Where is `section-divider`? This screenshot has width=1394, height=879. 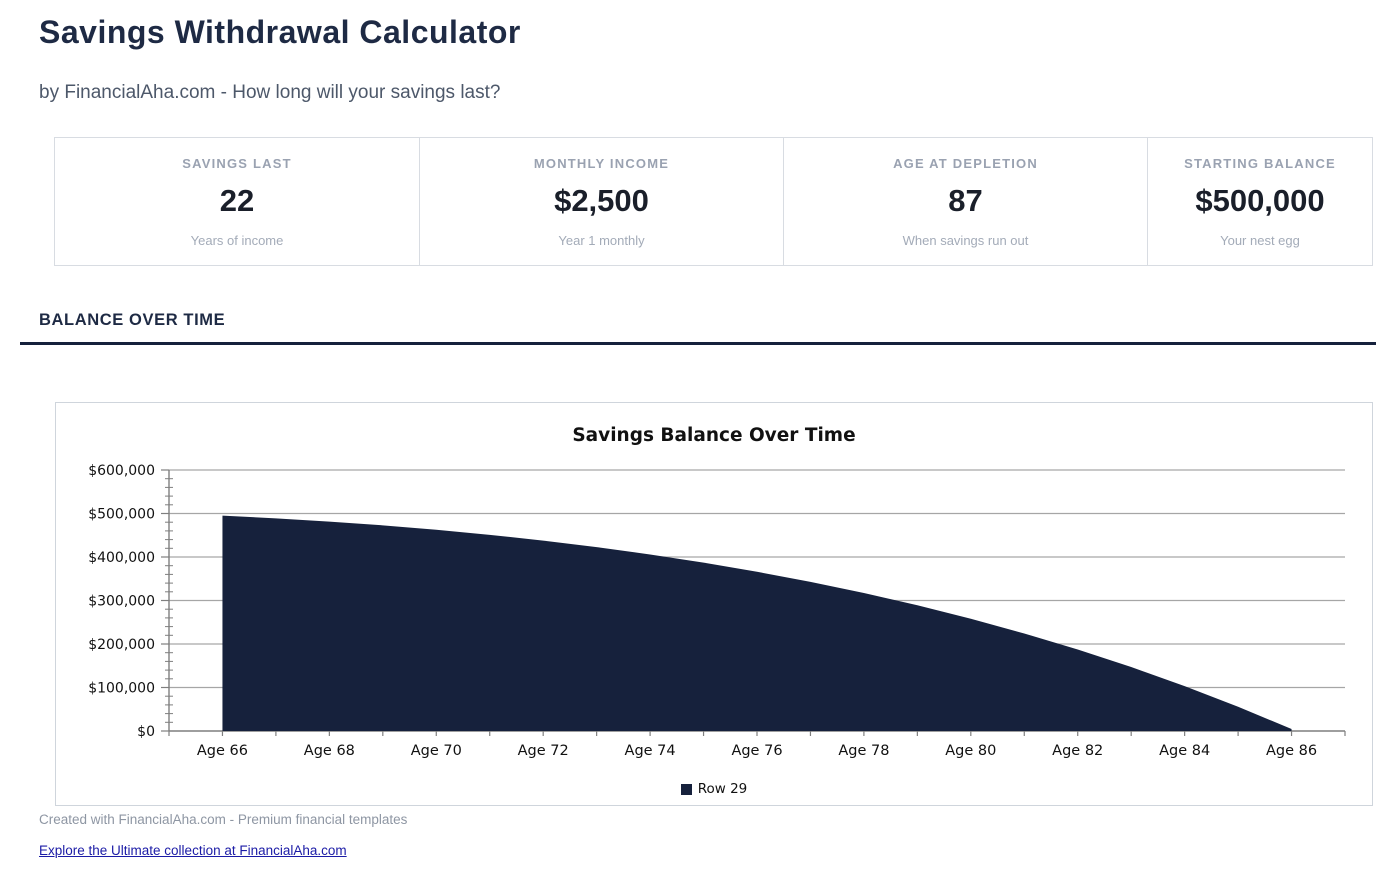
section-divider is located at coordinates (698, 343).